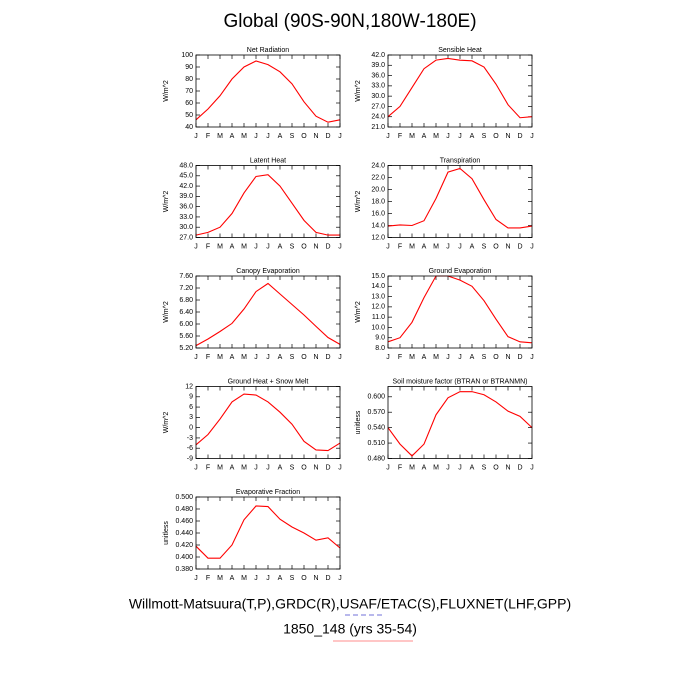 The width and height of the screenshot is (700, 700). I want to click on y-tick-label: 22.0, so click(378, 177).